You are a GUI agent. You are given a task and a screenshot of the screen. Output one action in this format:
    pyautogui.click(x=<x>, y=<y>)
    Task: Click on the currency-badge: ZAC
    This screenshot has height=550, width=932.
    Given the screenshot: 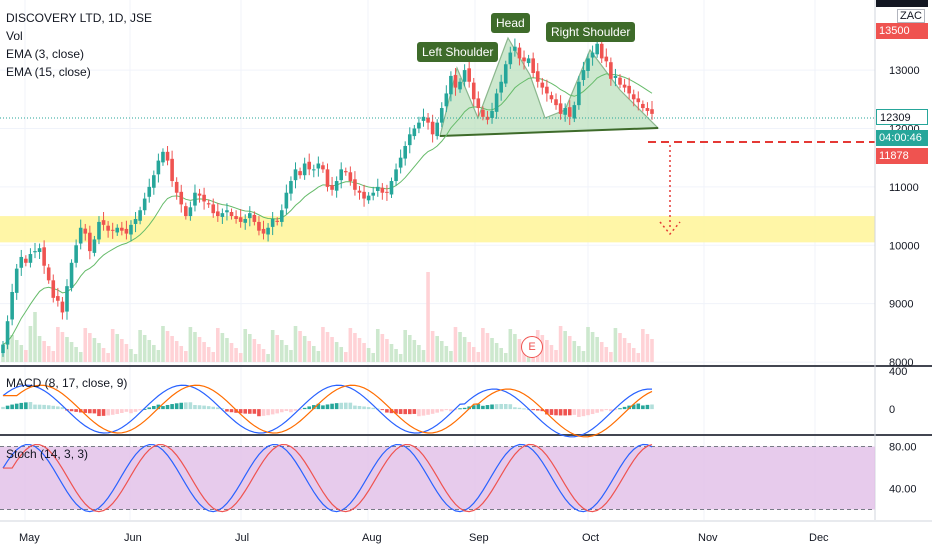 What is the action you would take?
    pyautogui.click(x=911, y=16)
    